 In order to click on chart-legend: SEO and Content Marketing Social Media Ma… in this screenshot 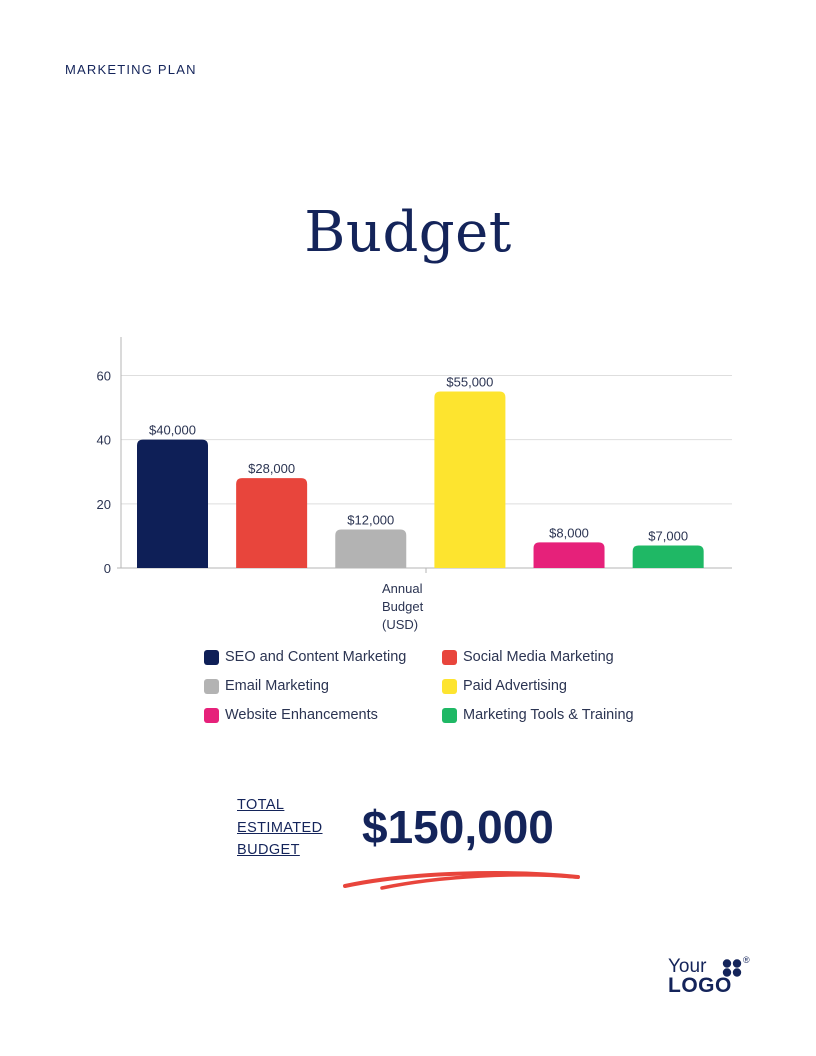, I will do `click(443, 686)`.